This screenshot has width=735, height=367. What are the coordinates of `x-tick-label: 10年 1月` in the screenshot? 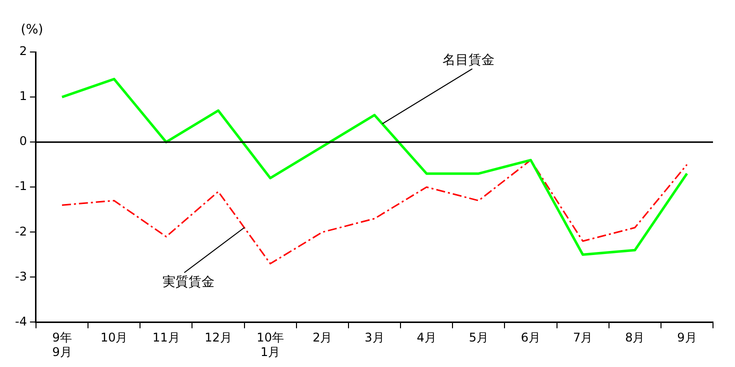 It's located at (270, 344).